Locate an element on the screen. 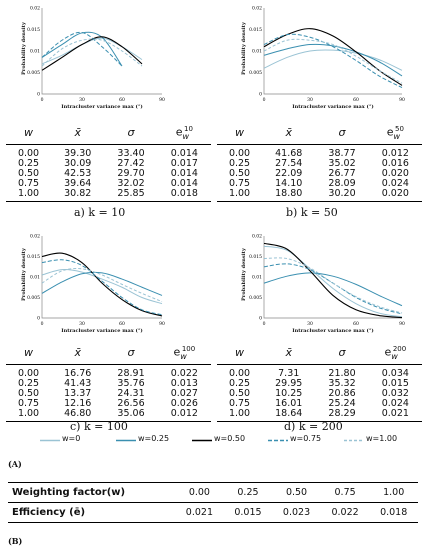 The width and height of the screenshot is (428, 550). table-header-row: w x̄ σ ew200 is located at coordinates (319, 355).